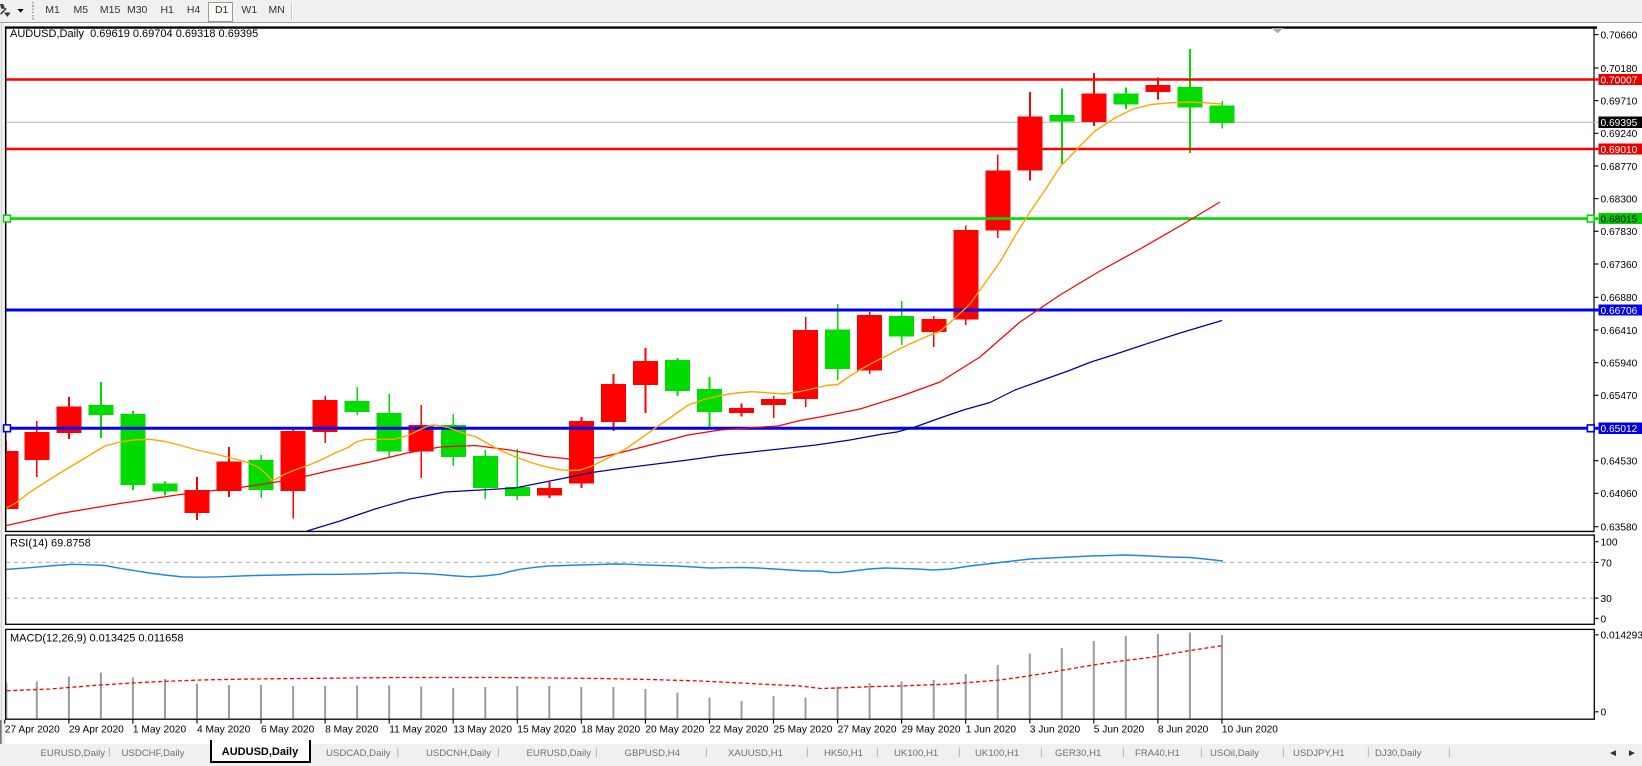 Image resolution: width=1642 pixels, height=766 pixels. Describe the element at coordinates (32, 730) in the screenshot. I see `svg-text: 27 Apr 2020` at that location.